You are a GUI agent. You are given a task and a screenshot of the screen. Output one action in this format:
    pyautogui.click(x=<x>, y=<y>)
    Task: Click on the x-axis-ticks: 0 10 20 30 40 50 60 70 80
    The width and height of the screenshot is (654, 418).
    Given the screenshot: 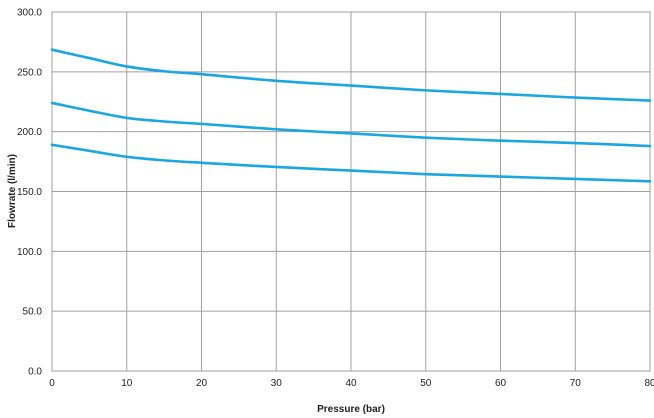 What is the action you would take?
    pyautogui.click(x=351, y=383)
    